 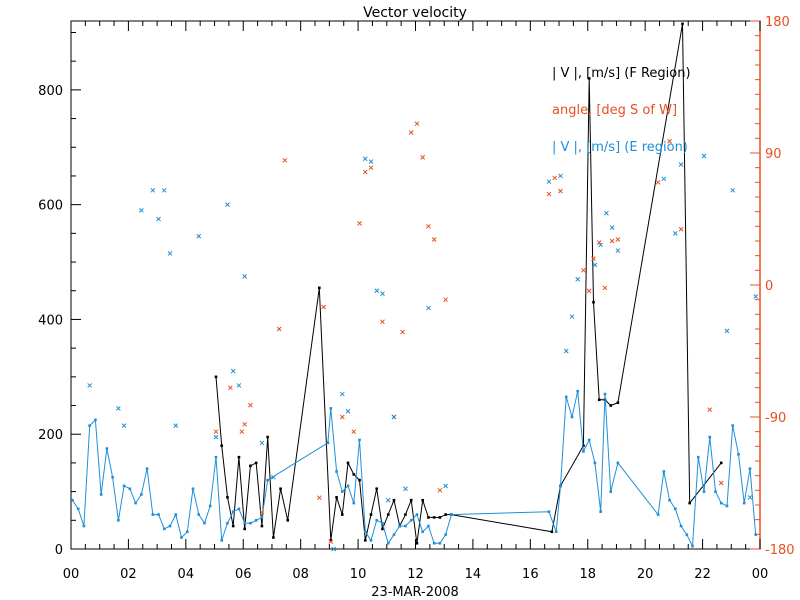 I want to click on legend-angle: angle, [deg S of W], so click(x=614, y=110).